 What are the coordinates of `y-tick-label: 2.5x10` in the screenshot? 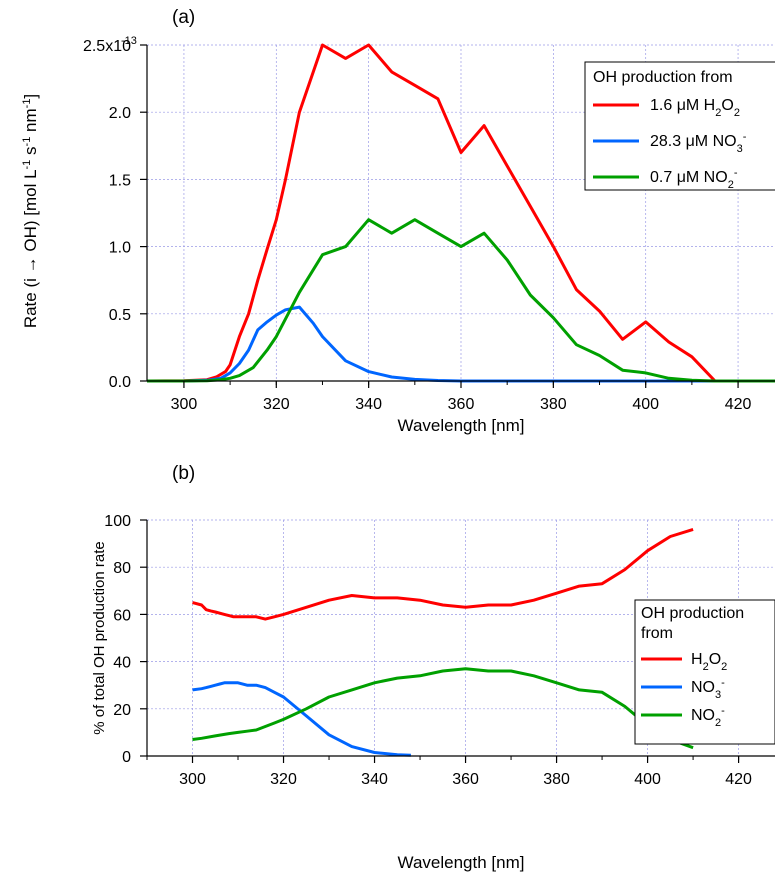 It's located at (107, 46).